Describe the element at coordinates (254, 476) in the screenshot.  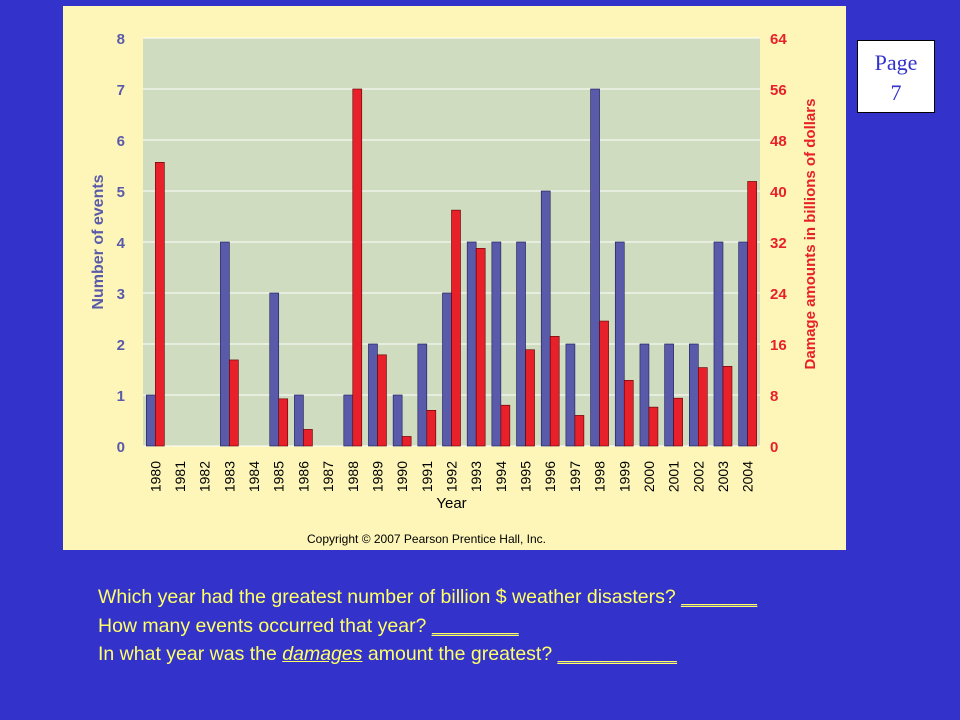
I see `x-tick-label: 1984` at that location.